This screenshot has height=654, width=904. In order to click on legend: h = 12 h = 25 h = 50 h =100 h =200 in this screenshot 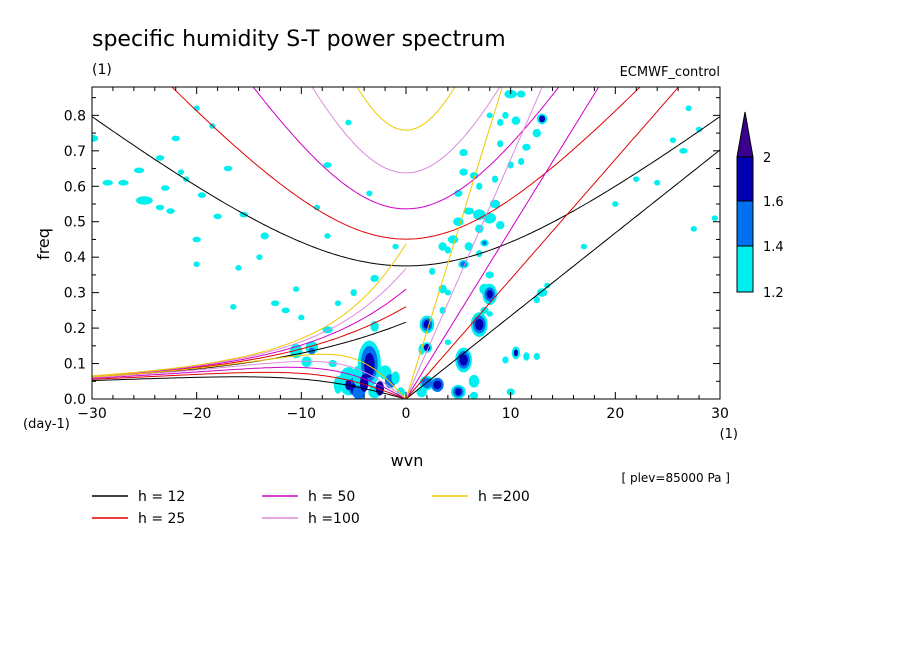, I will do `click(311, 508)`.